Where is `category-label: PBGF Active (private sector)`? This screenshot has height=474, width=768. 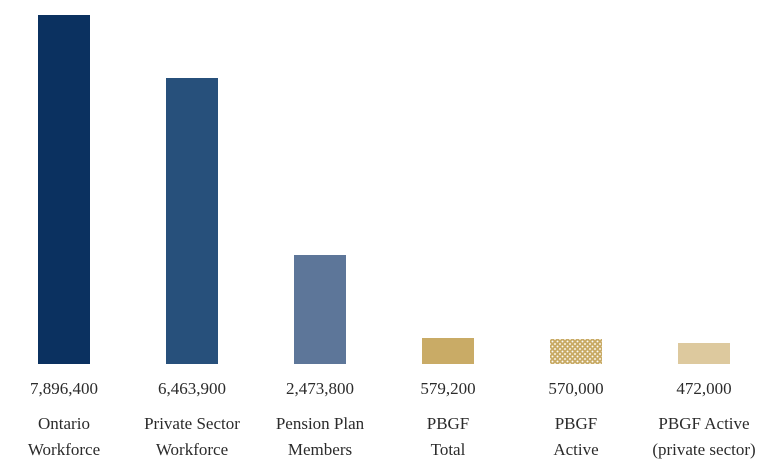
category-label: PBGF Active (private sector) is located at coordinates (703, 437).